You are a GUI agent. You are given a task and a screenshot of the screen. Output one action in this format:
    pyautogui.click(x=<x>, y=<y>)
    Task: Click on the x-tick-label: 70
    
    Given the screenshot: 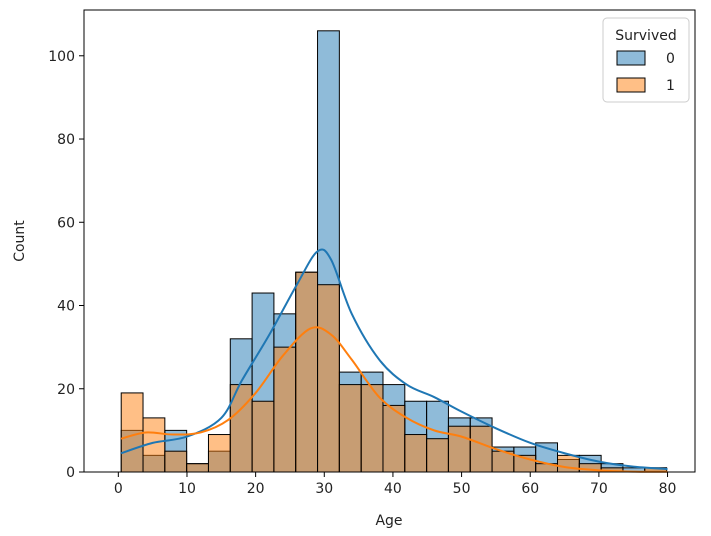 What is the action you would take?
    pyautogui.click(x=599, y=489)
    